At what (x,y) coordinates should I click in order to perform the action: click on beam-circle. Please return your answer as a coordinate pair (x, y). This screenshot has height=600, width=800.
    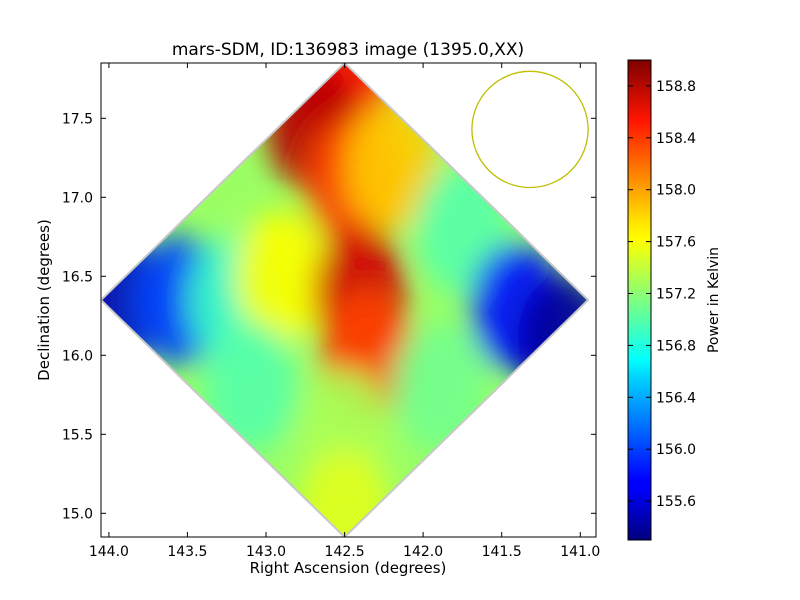
    Looking at the image, I should click on (530, 129).